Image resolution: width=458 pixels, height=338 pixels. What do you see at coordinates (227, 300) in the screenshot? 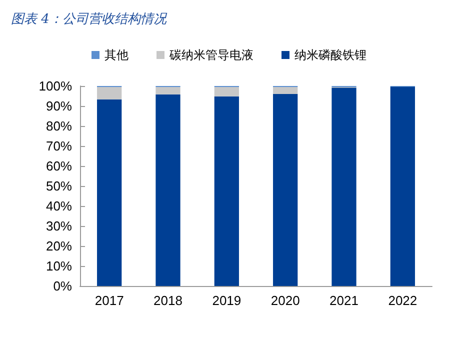
I see `x-tick-label: 2019` at bounding box center [227, 300].